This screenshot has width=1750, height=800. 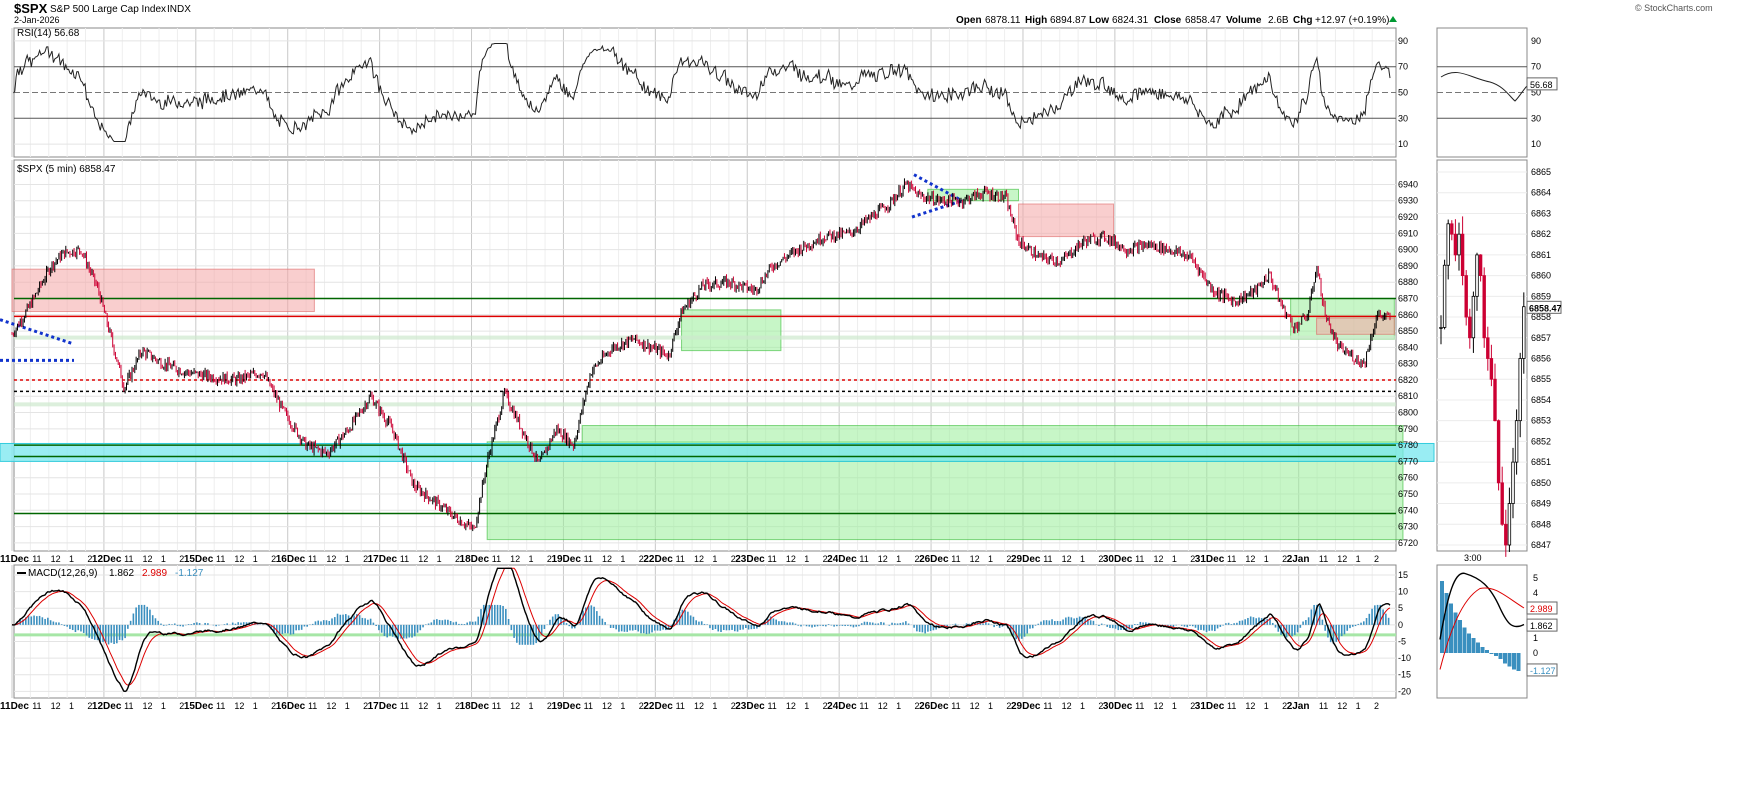 I want to click on day-label: 29Dec, so click(x=1026, y=559).